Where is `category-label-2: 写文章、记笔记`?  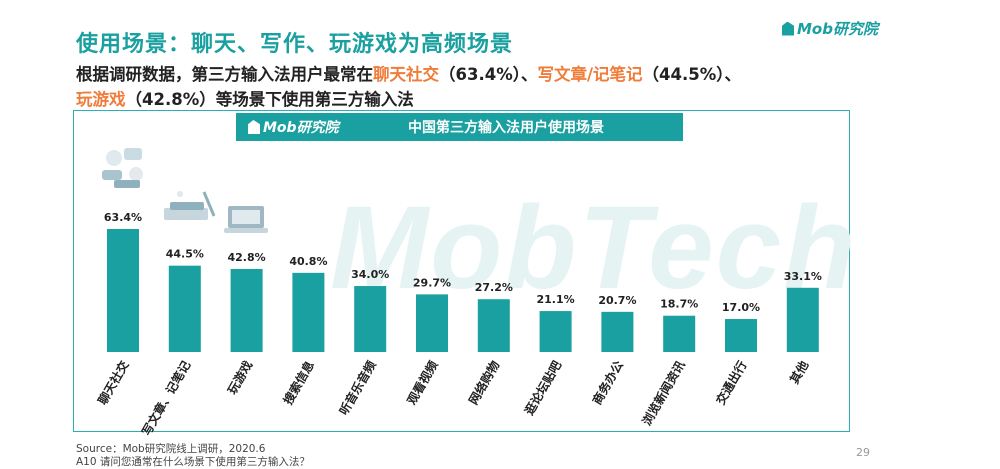
category-label-2: 写文章、记笔记 is located at coordinates (165, 398).